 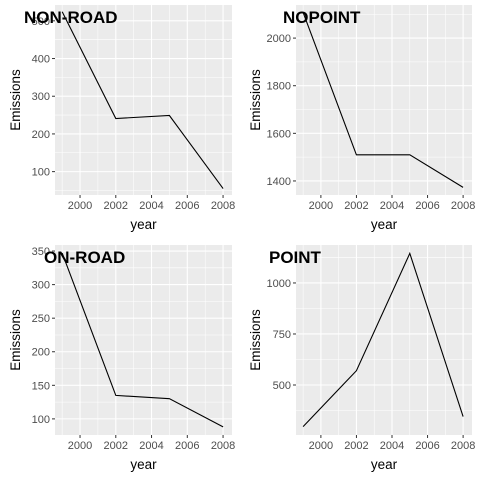 I want to click on panel-title: NOPOINT, so click(x=322, y=17).